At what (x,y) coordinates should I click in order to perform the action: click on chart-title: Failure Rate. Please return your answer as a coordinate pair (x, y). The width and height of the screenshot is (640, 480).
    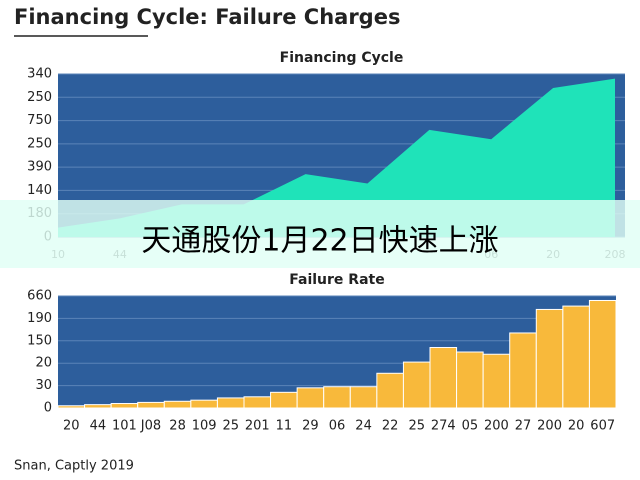
    Looking at the image, I should click on (336, 280).